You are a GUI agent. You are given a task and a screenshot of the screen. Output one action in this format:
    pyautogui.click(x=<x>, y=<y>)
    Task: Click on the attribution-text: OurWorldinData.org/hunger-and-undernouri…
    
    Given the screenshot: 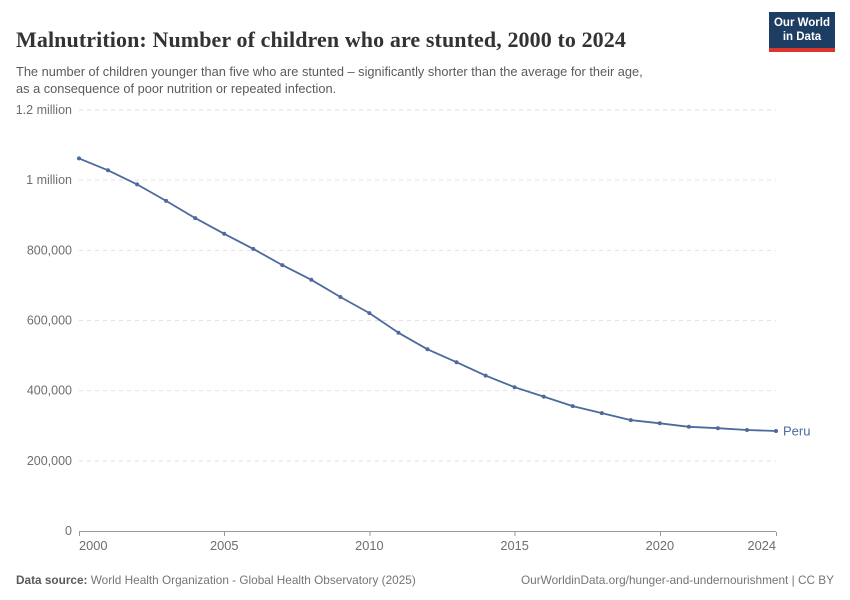 What is the action you would take?
    pyautogui.click(x=677, y=580)
    